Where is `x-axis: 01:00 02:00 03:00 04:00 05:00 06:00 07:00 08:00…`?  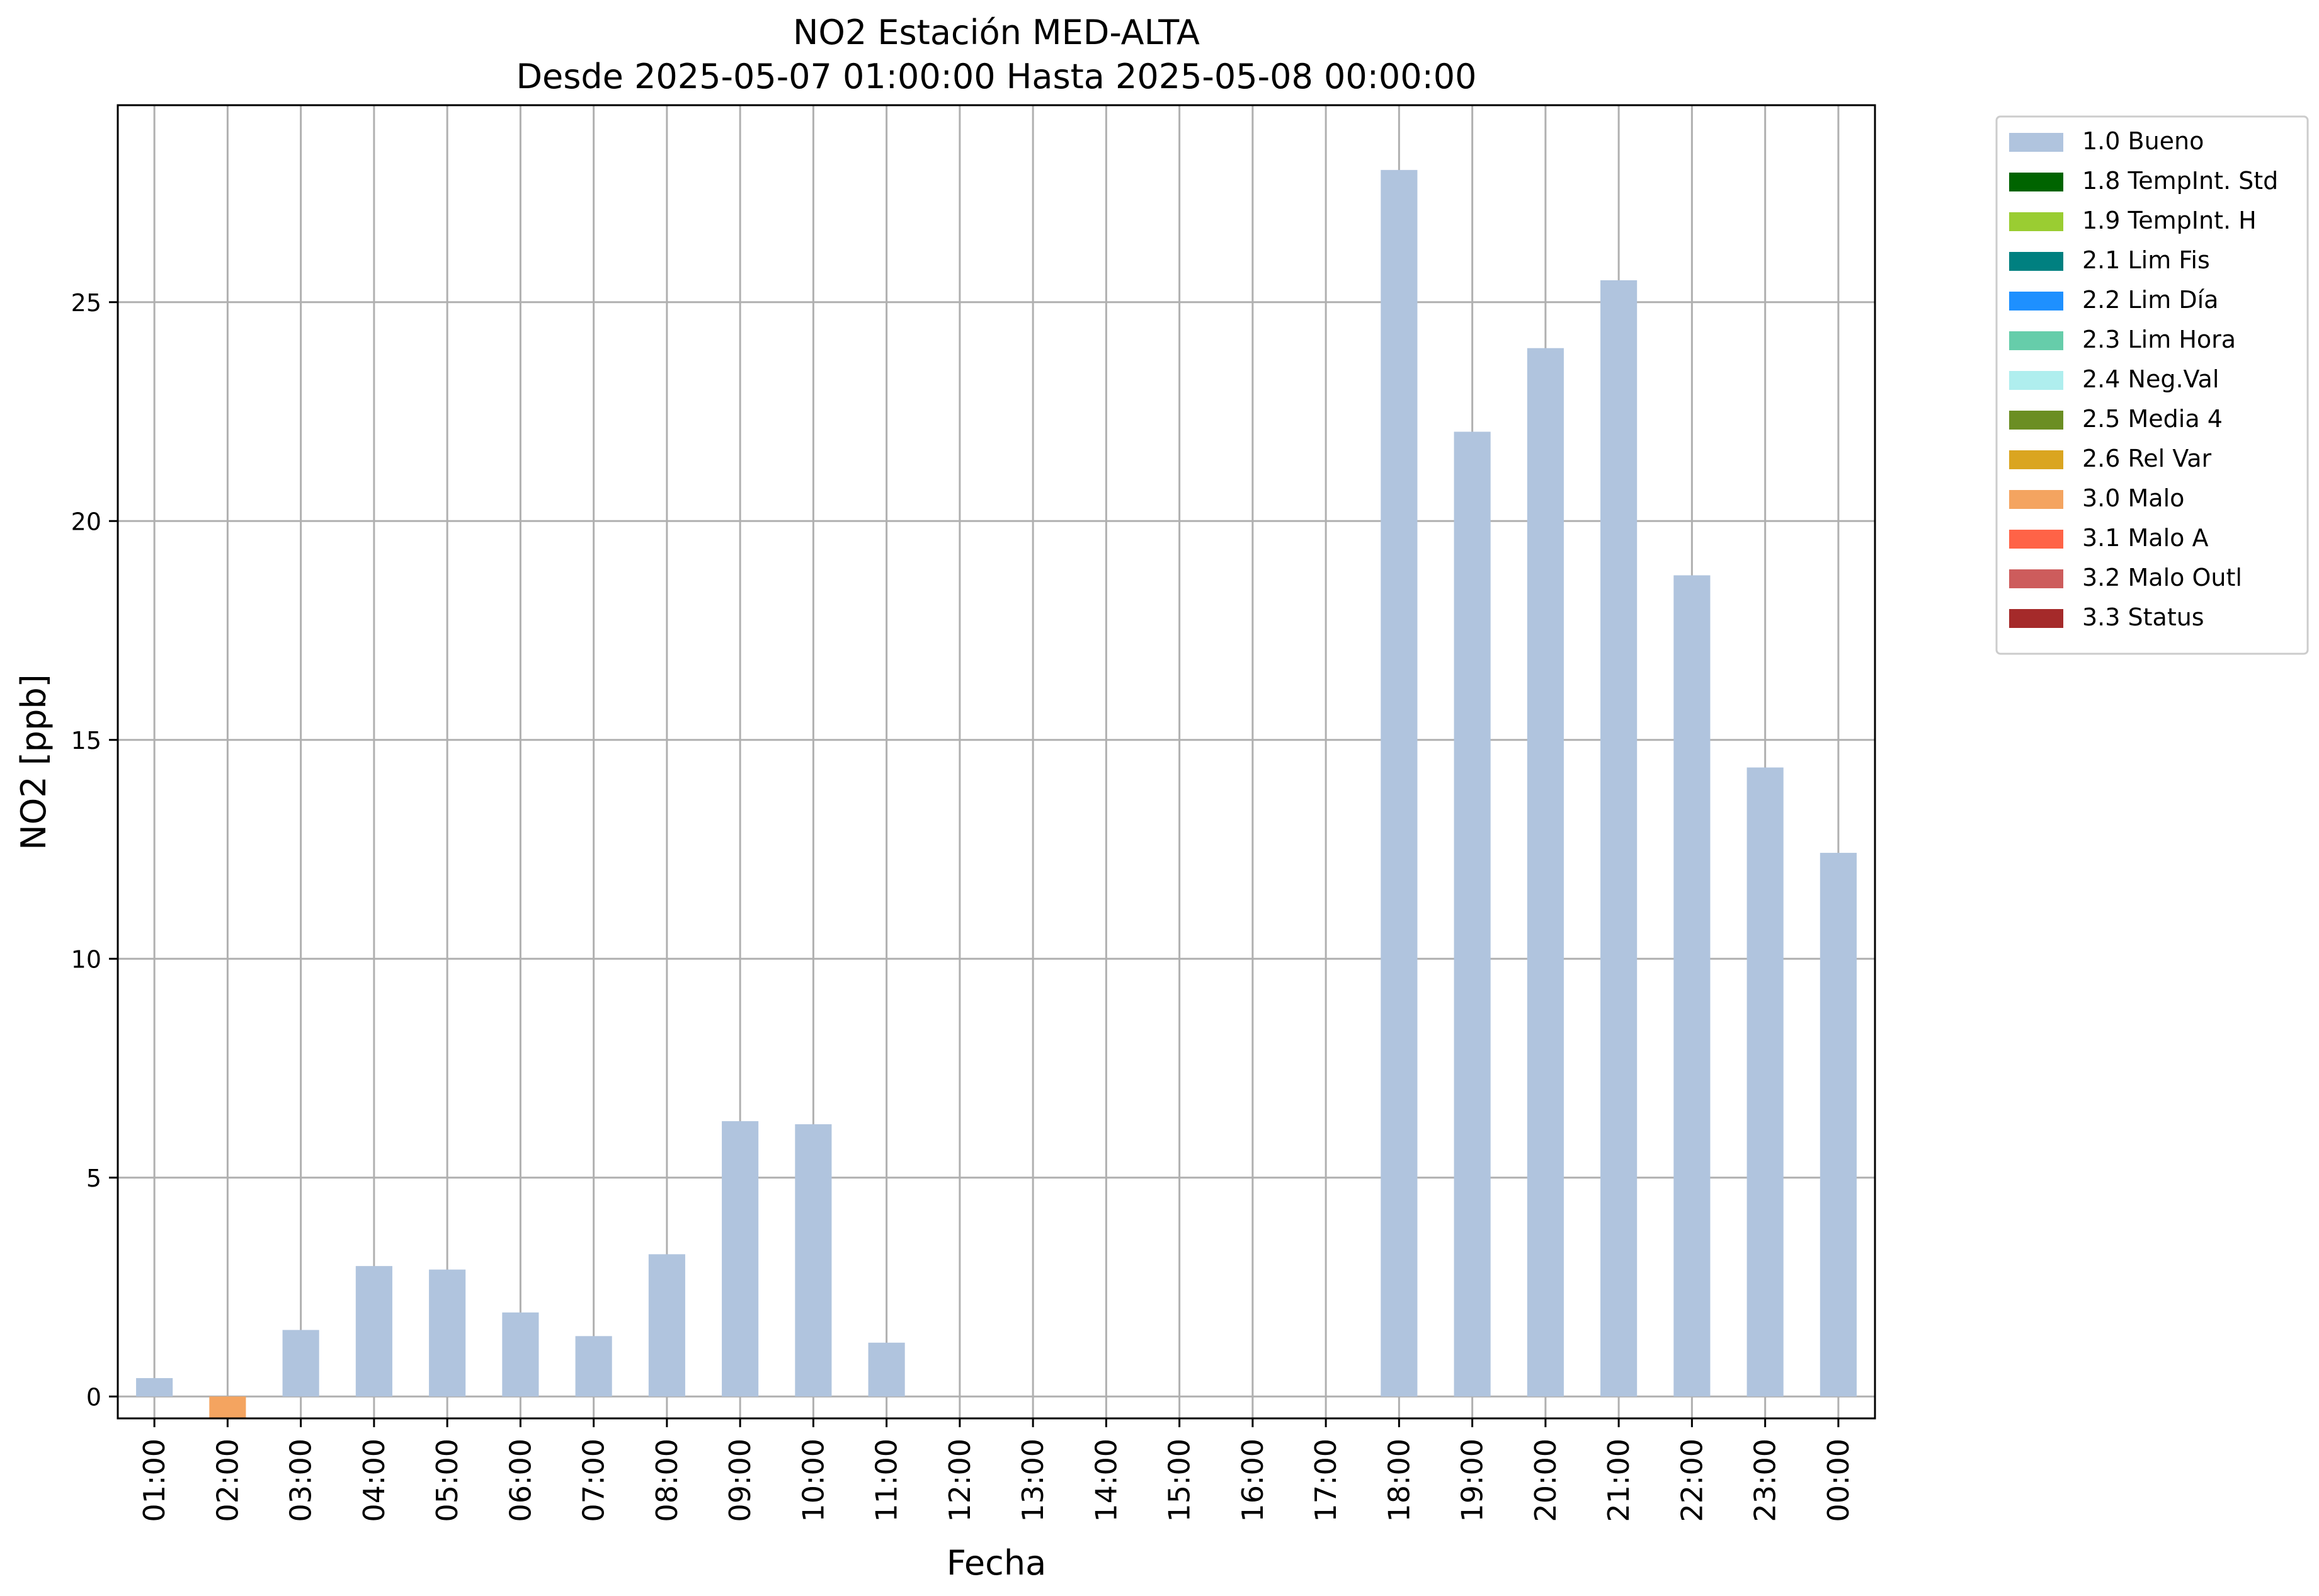 x-axis: 01:00 02:00 03:00 04:00 05:00 06:00 07:00 08:00… is located at coordinates (996, 1470).